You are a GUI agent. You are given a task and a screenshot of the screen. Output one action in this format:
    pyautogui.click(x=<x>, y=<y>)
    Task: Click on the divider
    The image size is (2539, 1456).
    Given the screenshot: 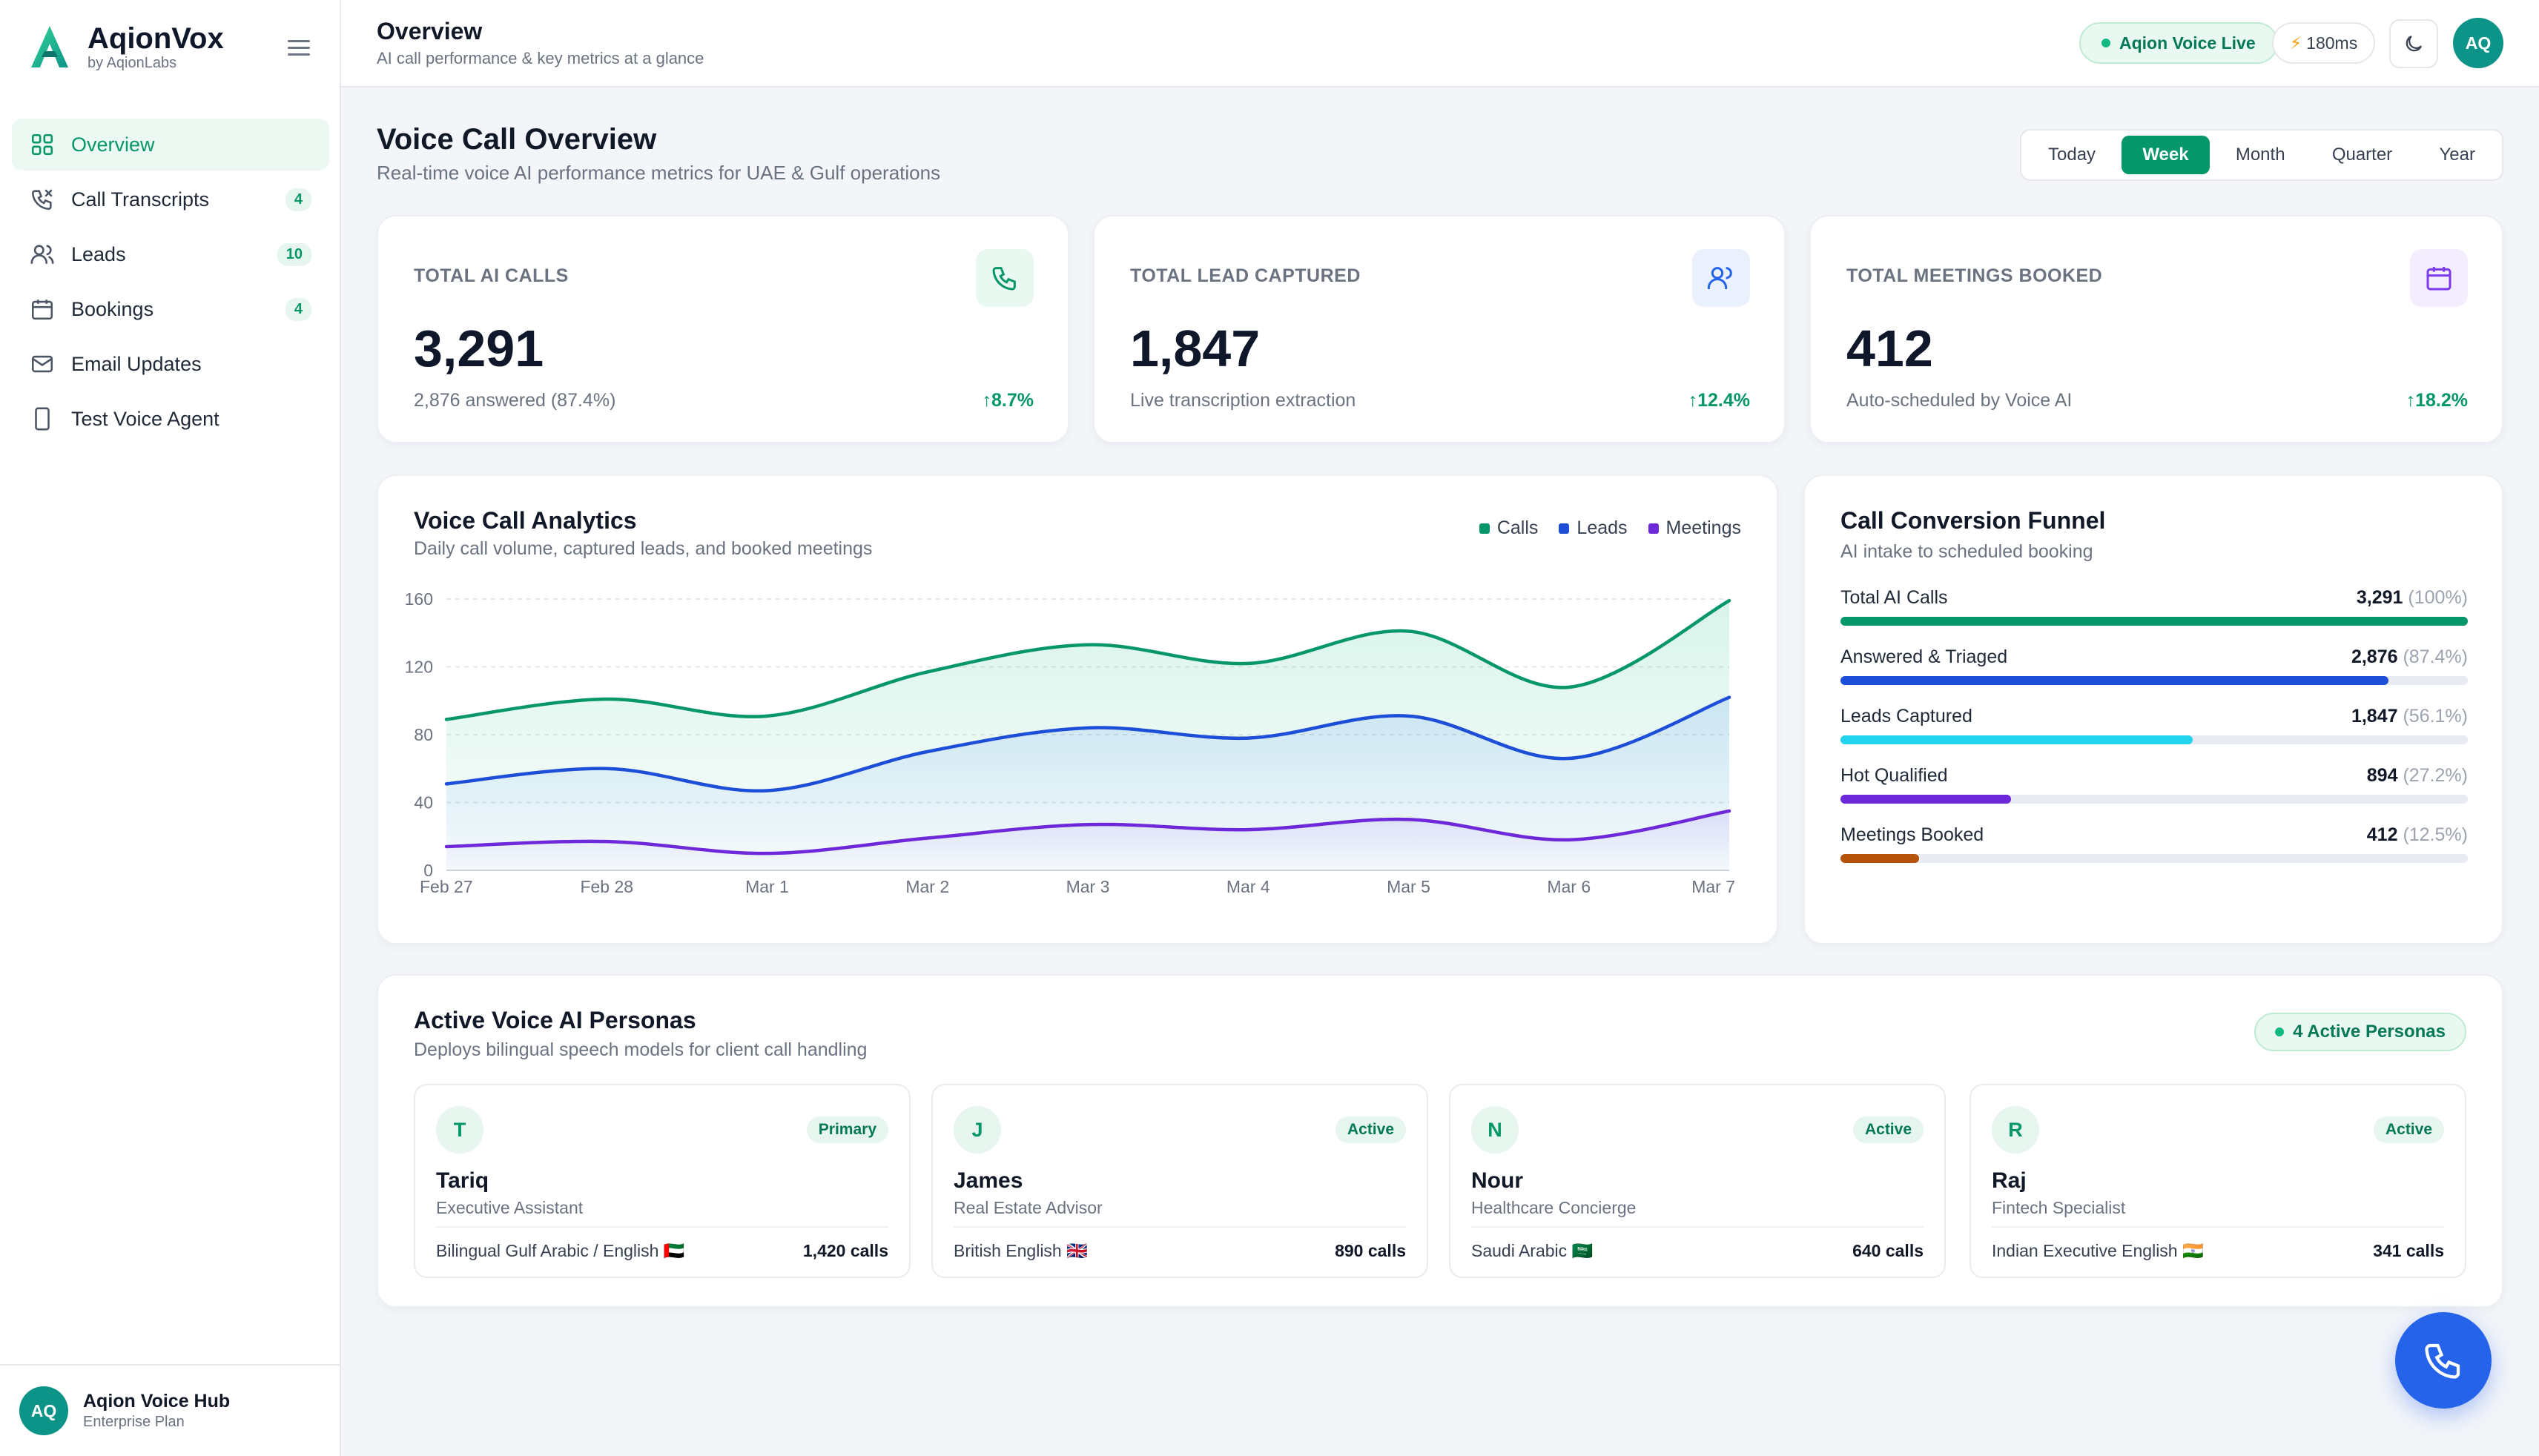 What is the action you would take?
    pyautogui.click(x=1180, y=1227)
    